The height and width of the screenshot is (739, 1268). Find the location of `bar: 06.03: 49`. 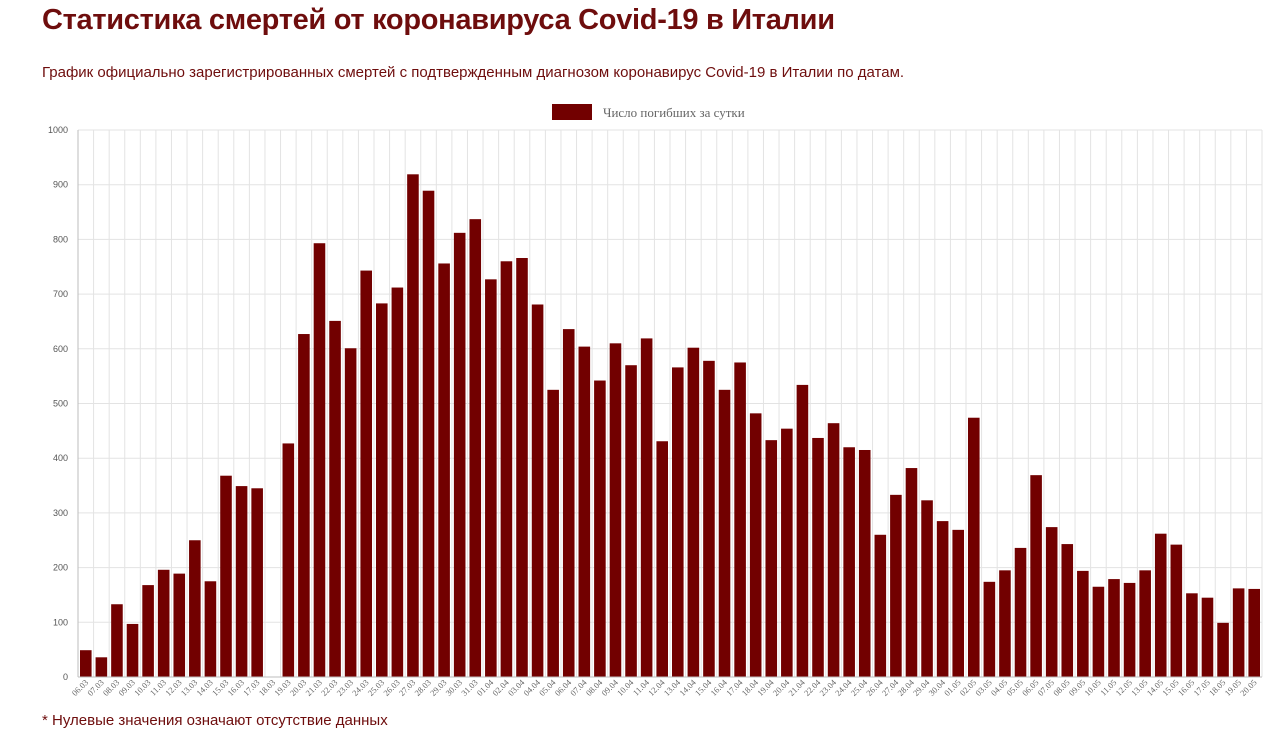

bar: 06.03: 49 is located at coordinates (86, 663).